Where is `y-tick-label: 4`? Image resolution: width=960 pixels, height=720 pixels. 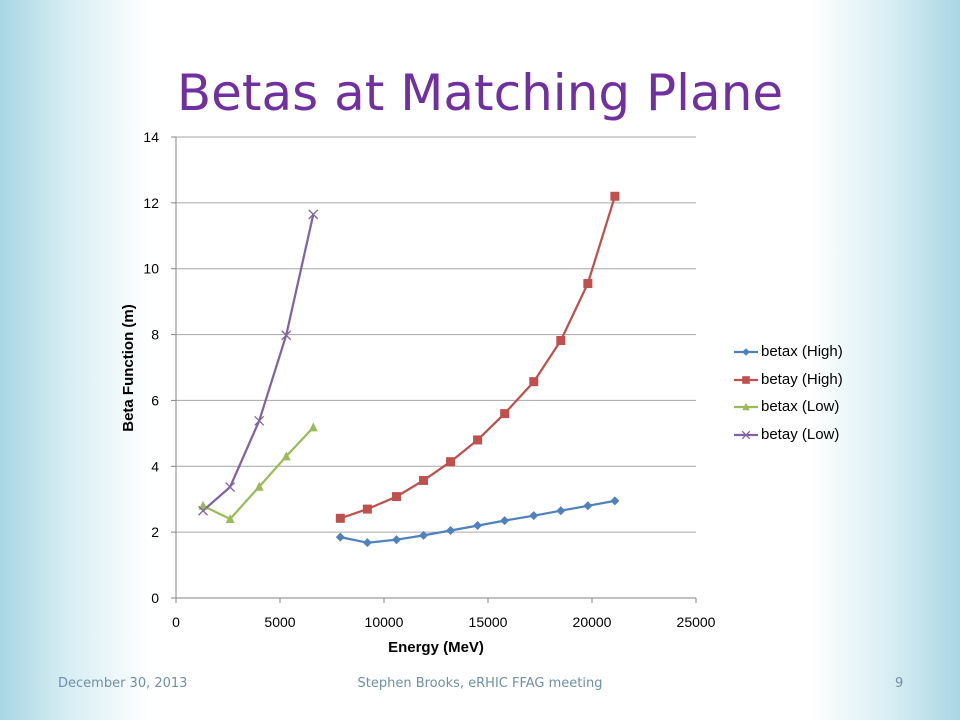 y-tick-label: 4 is located at coordinates (155, 466).